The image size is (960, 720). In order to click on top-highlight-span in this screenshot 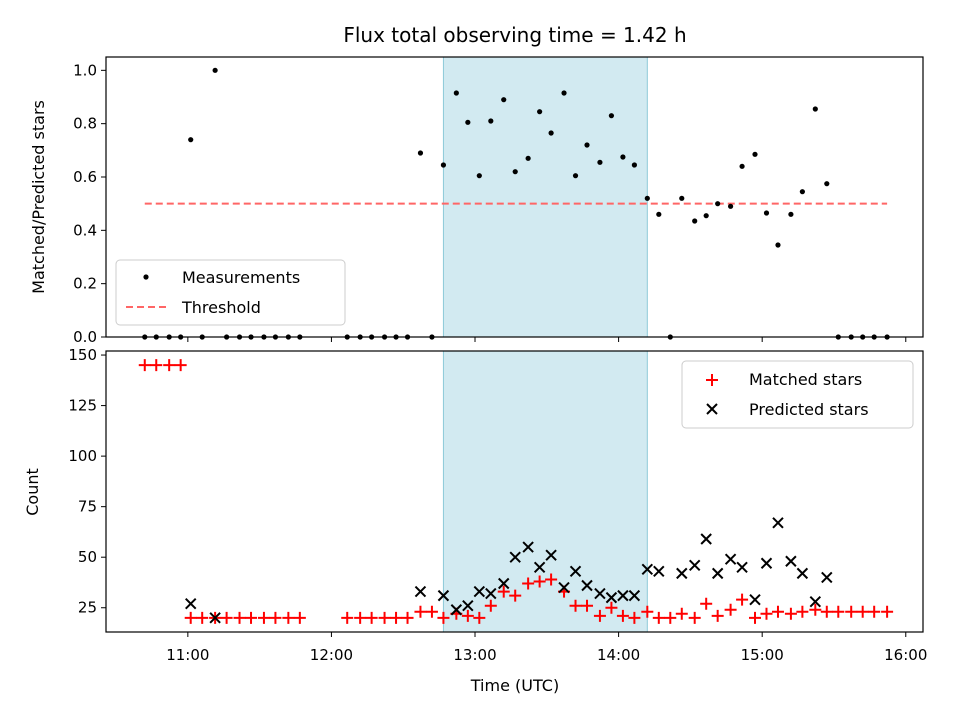, I will do `click(545, 197)`.